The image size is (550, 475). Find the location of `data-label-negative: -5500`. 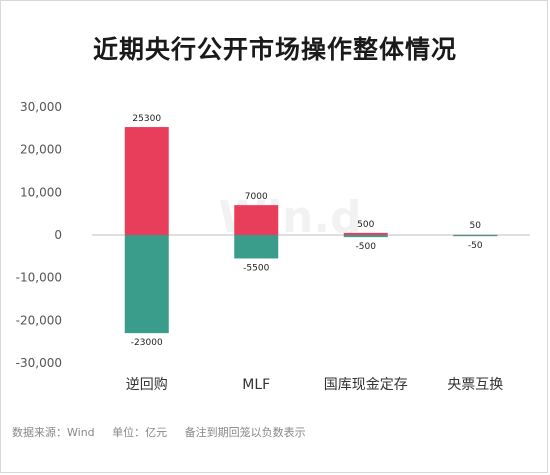

data-label-negative: -5500 is located at coordinates (256, 268).